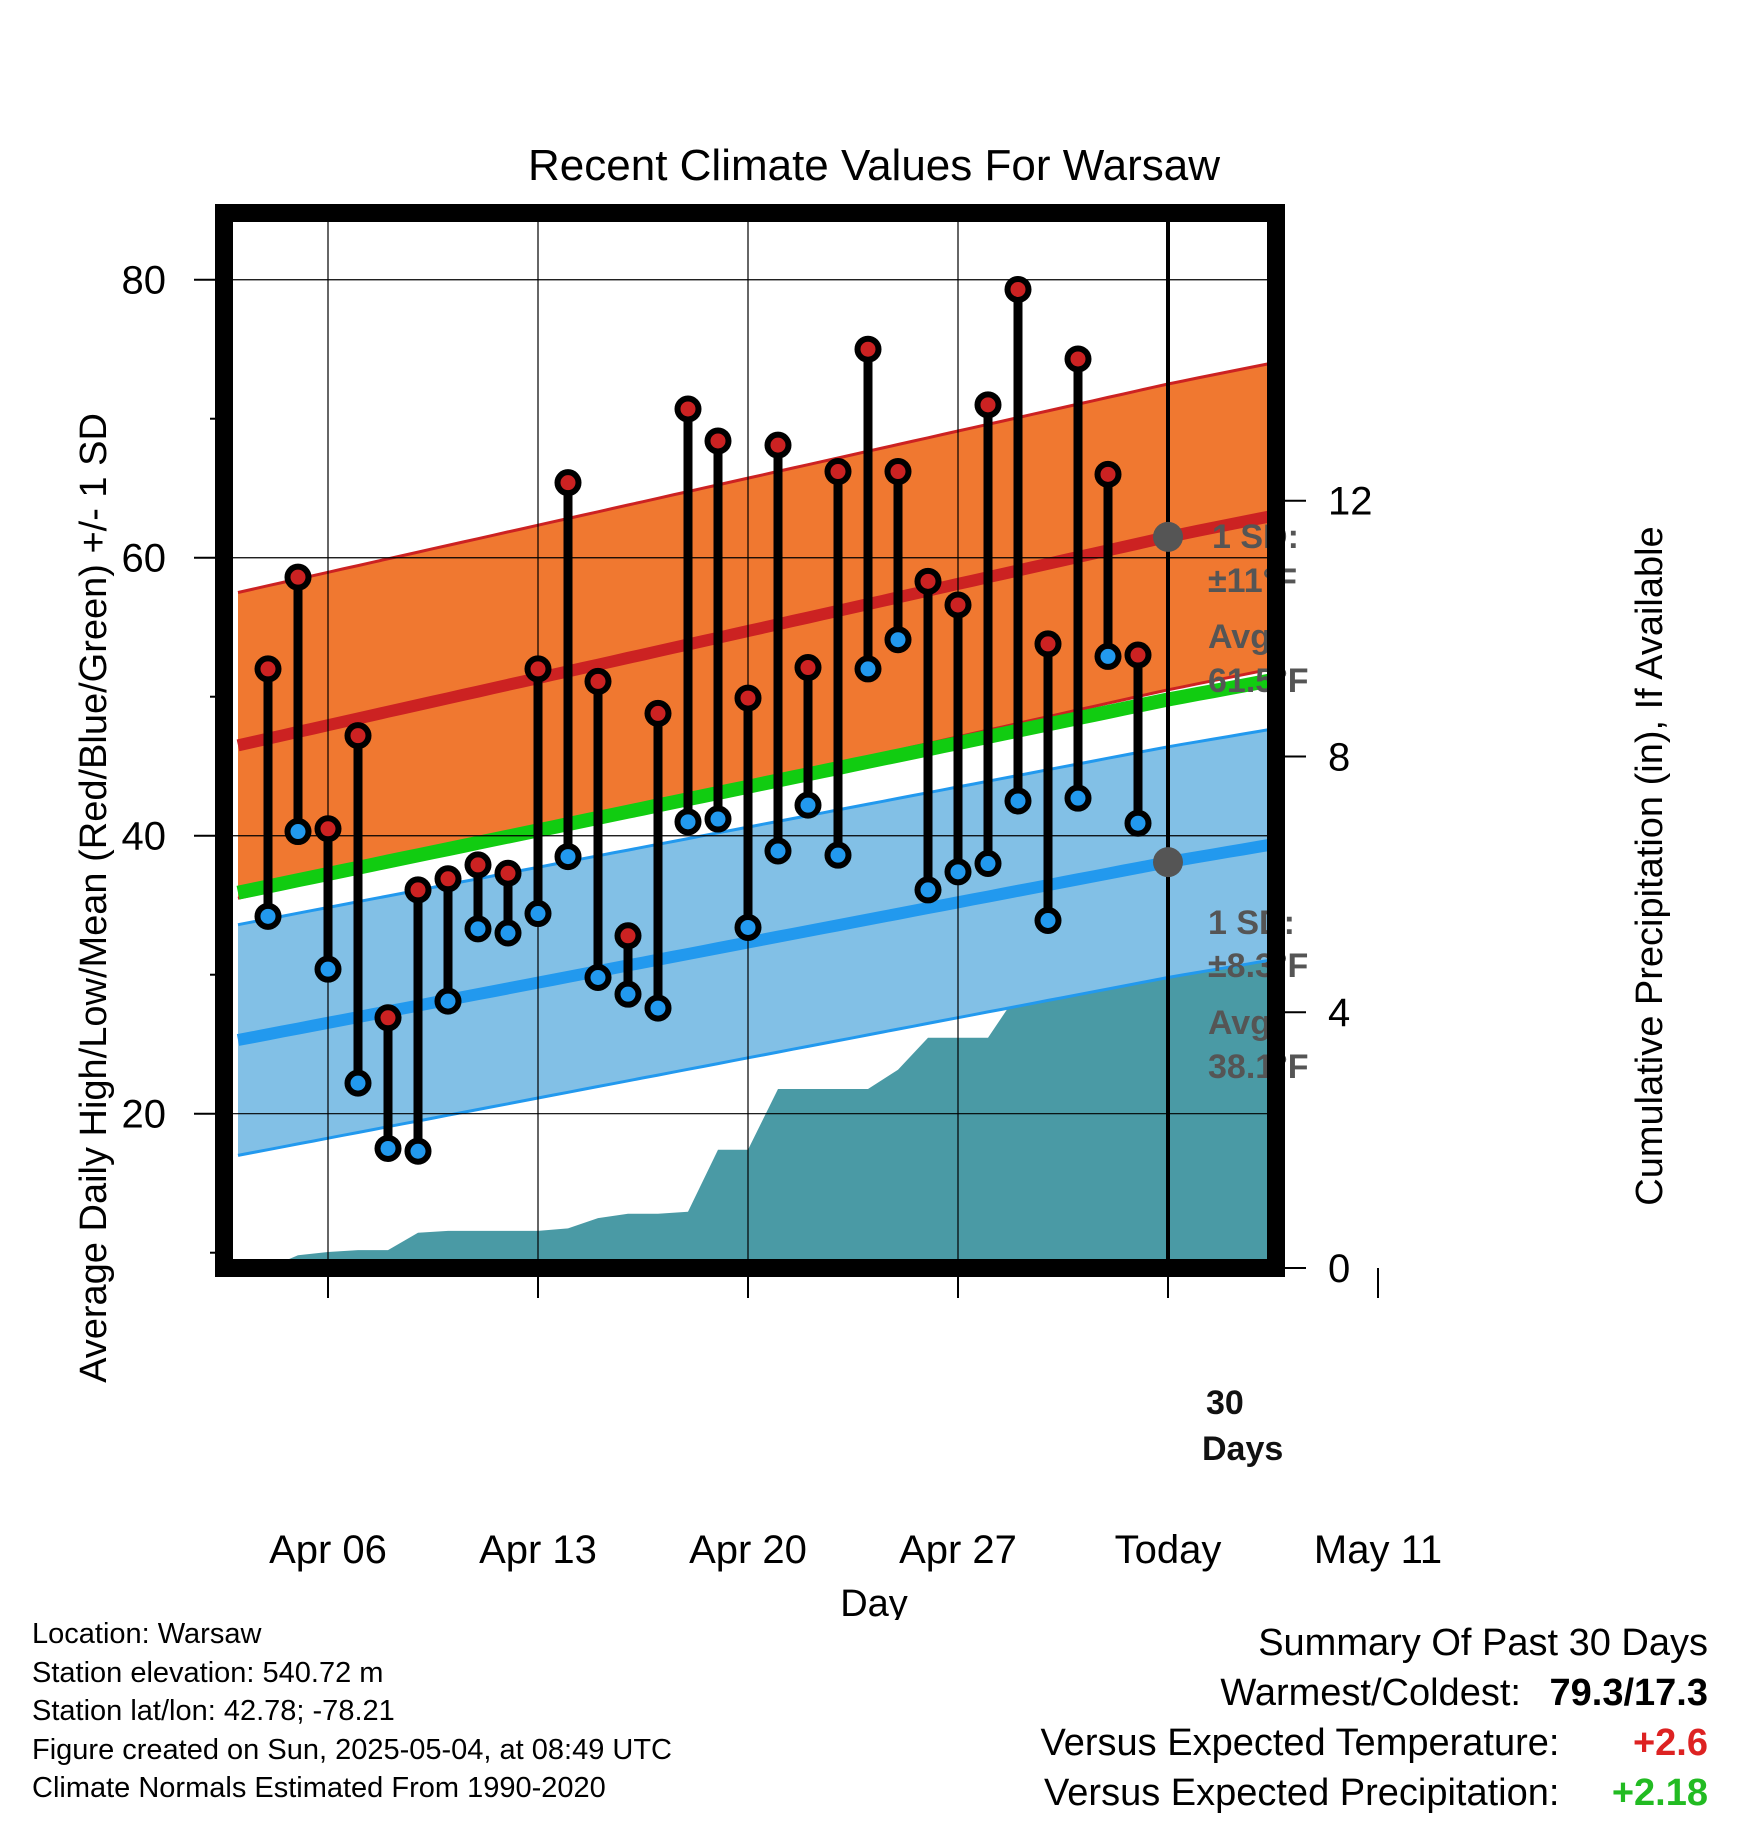 Image resolution: width=1748 pixels, height=1828 pixels. Describe the element at coordinates (144, 1115) in the screenshot. I see `y-tick-label: 20` at that location.